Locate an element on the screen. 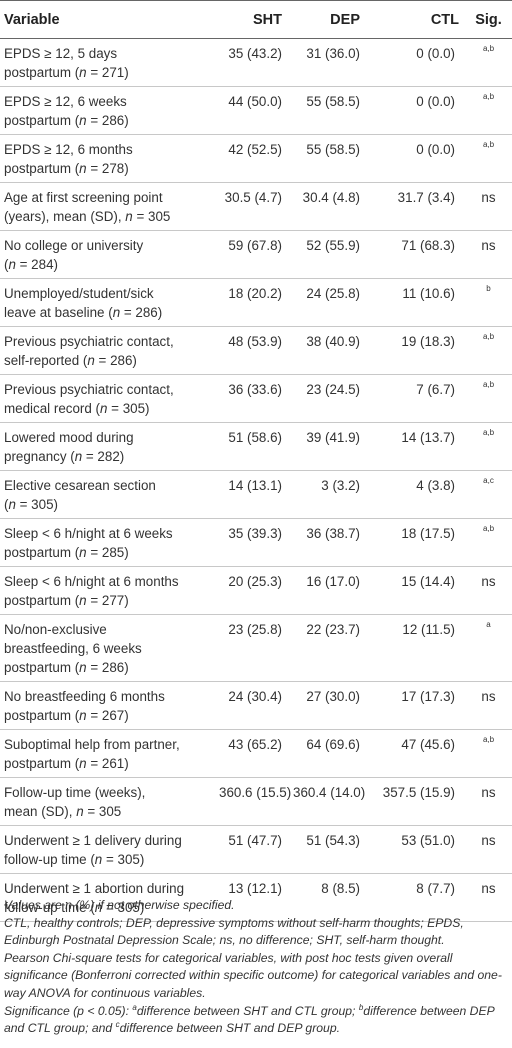 The image size is (512, 1048). ctl-value: 8 (7.7) is located at coordinates (435, 888).